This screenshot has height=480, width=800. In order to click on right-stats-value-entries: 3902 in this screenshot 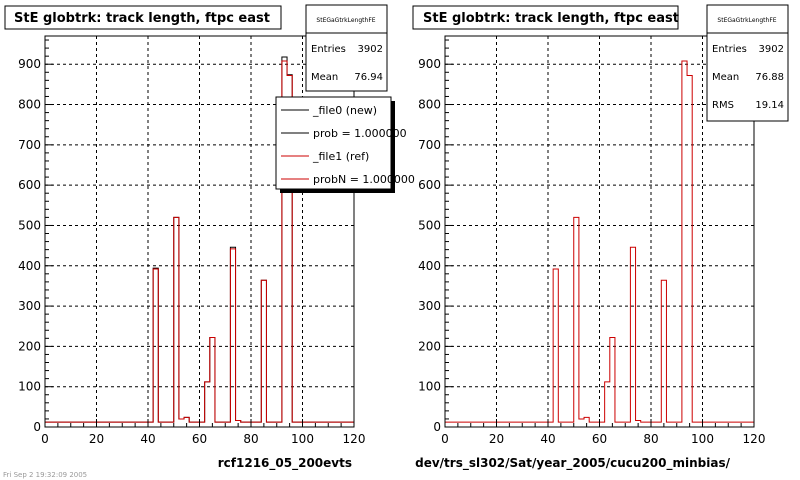, I will do `click(771, 49)`.